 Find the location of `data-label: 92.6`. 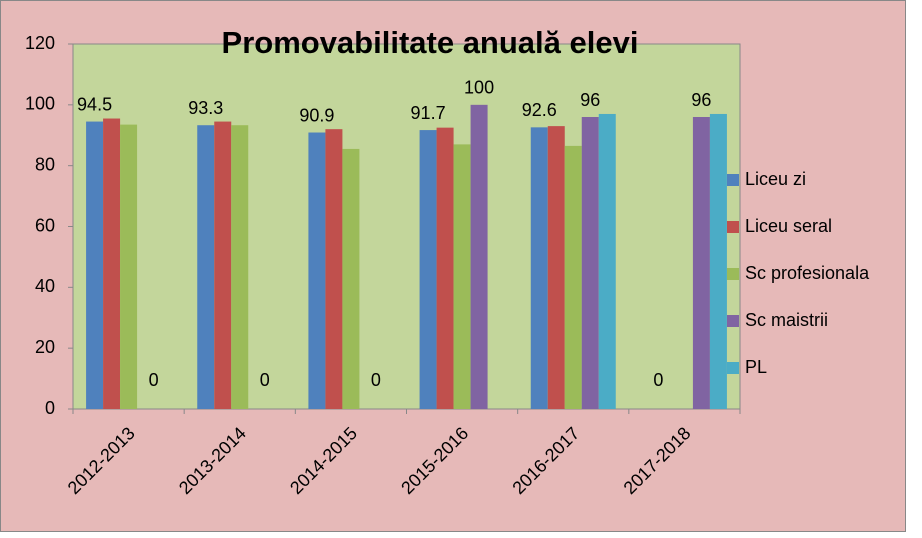

data-label: 92.6 is located at coordinates (539, 110).